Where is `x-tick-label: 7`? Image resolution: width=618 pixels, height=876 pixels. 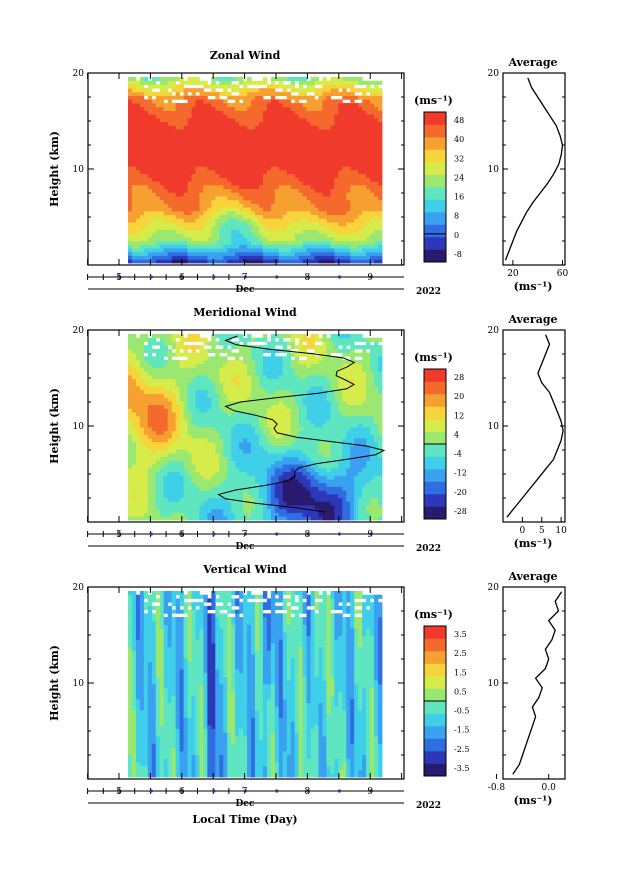
x-tick-label: 7 is located at coordinates (245, 278).